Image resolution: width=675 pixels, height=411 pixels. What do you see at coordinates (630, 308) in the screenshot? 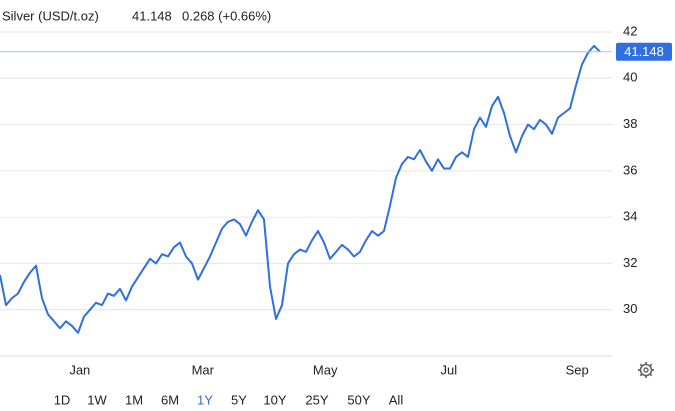
I see `y-tick-label: 30` at bounding box center [630, 308].